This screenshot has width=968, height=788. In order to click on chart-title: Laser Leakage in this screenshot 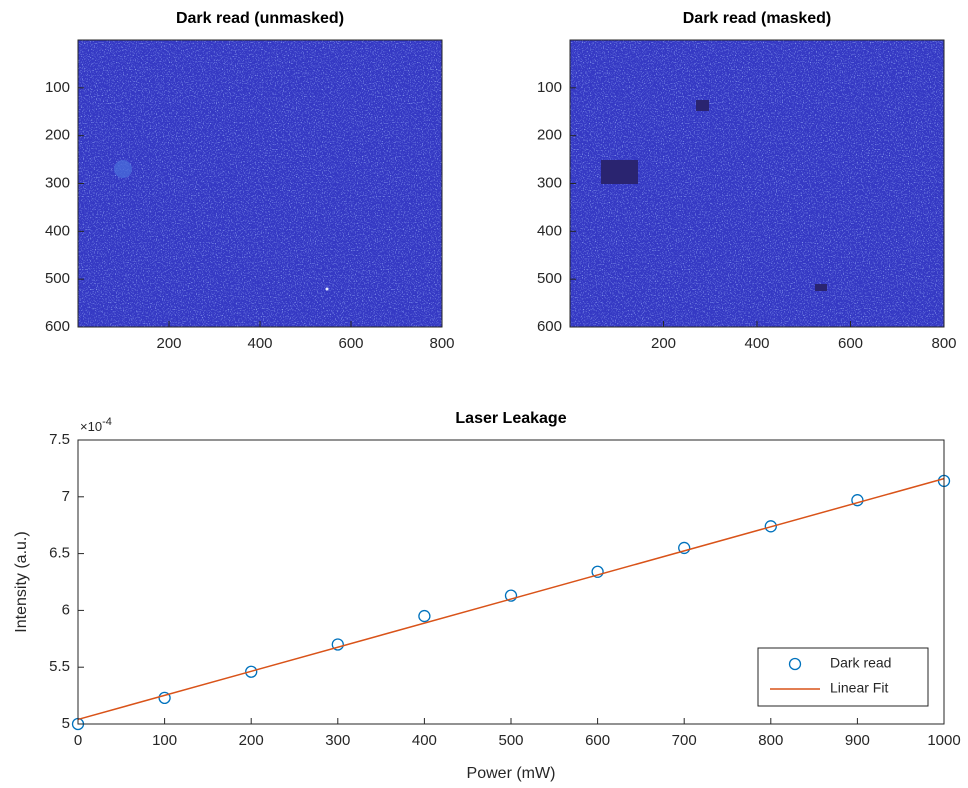, I will do `click(510, 418)`.